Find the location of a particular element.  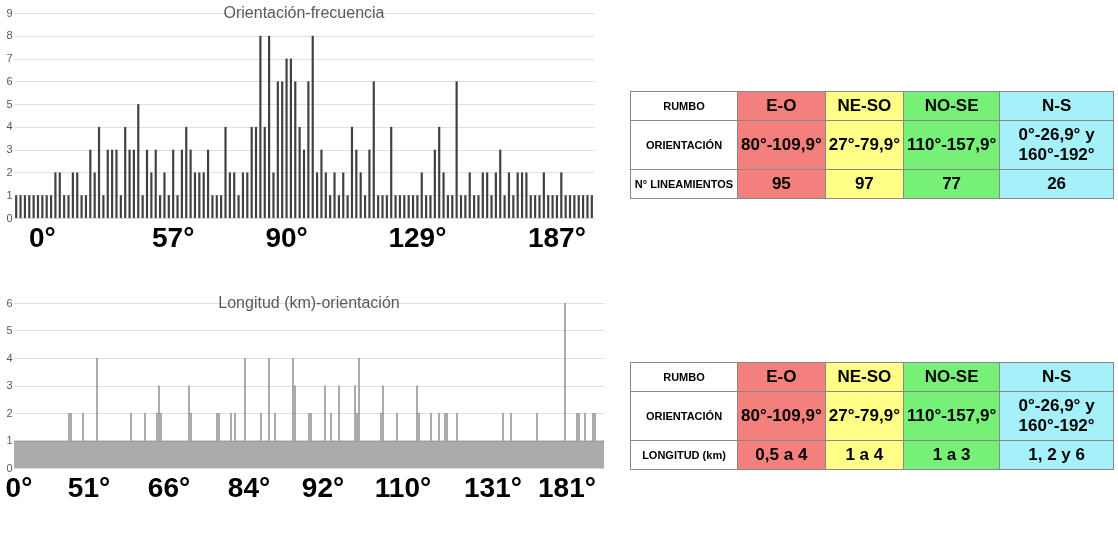

text: 0,5 a 4 is located at coordinates (781, 454).